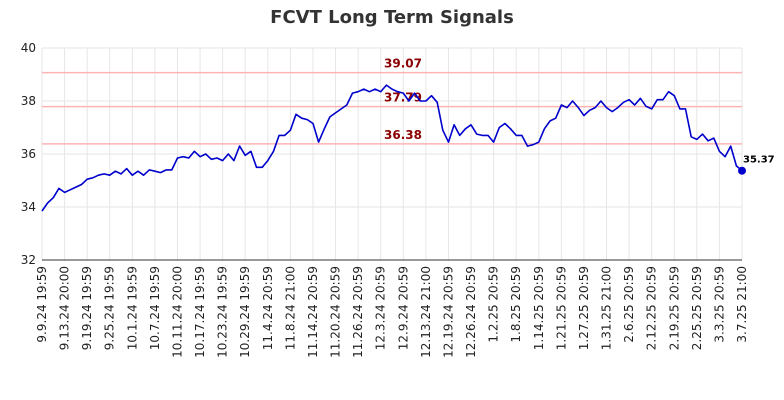  Describe the element at coordinates (155, 308) in the screenshot. I see `x-tick-label: 10.7.24 19:59` at that location.